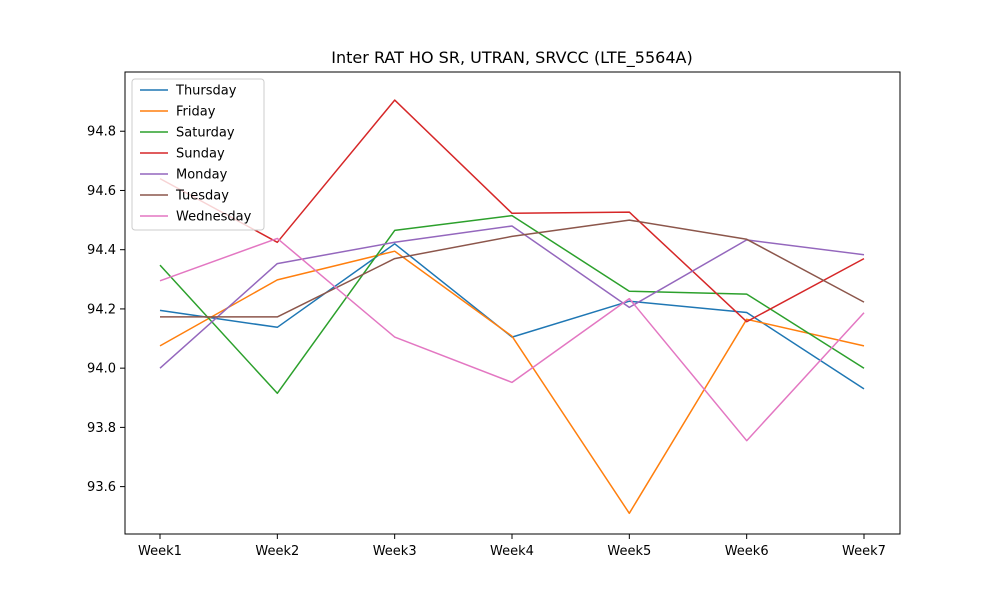  I want to click on series-line-tuesday, so click(512, 268).